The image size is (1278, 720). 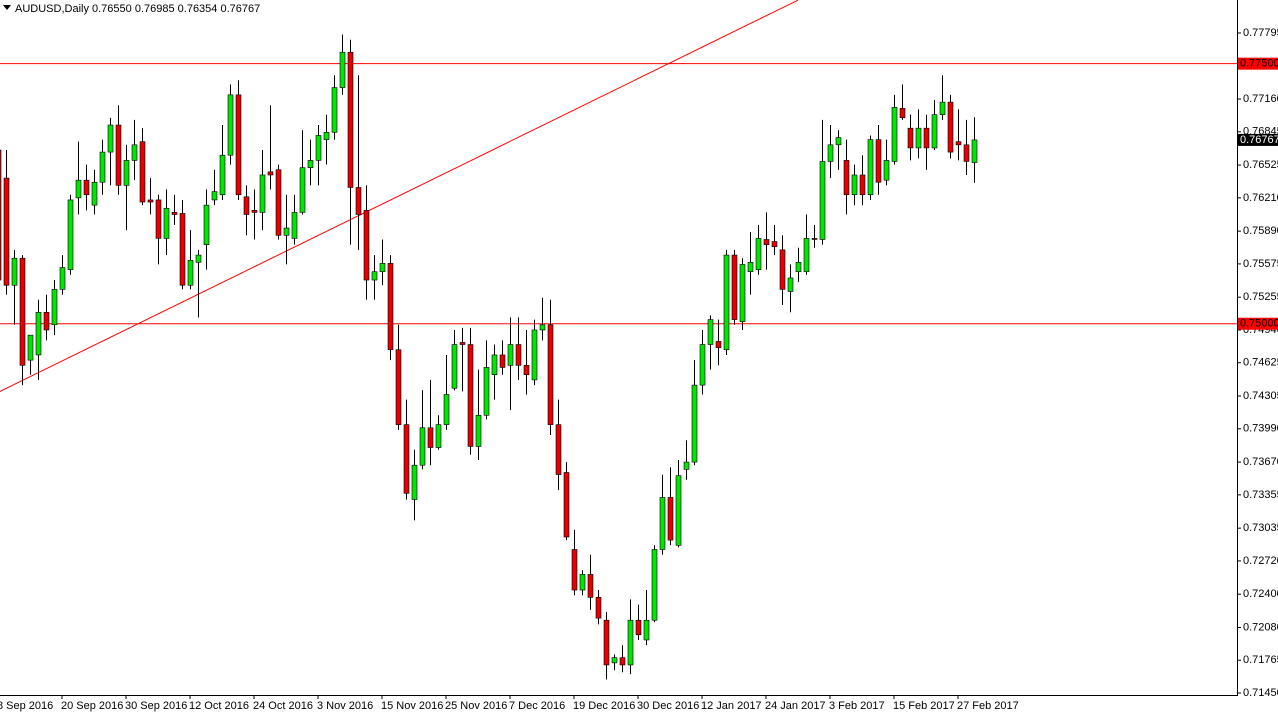 I want to click on x-tick-label: 27 Feb 2017, so click(x=988, y=706).